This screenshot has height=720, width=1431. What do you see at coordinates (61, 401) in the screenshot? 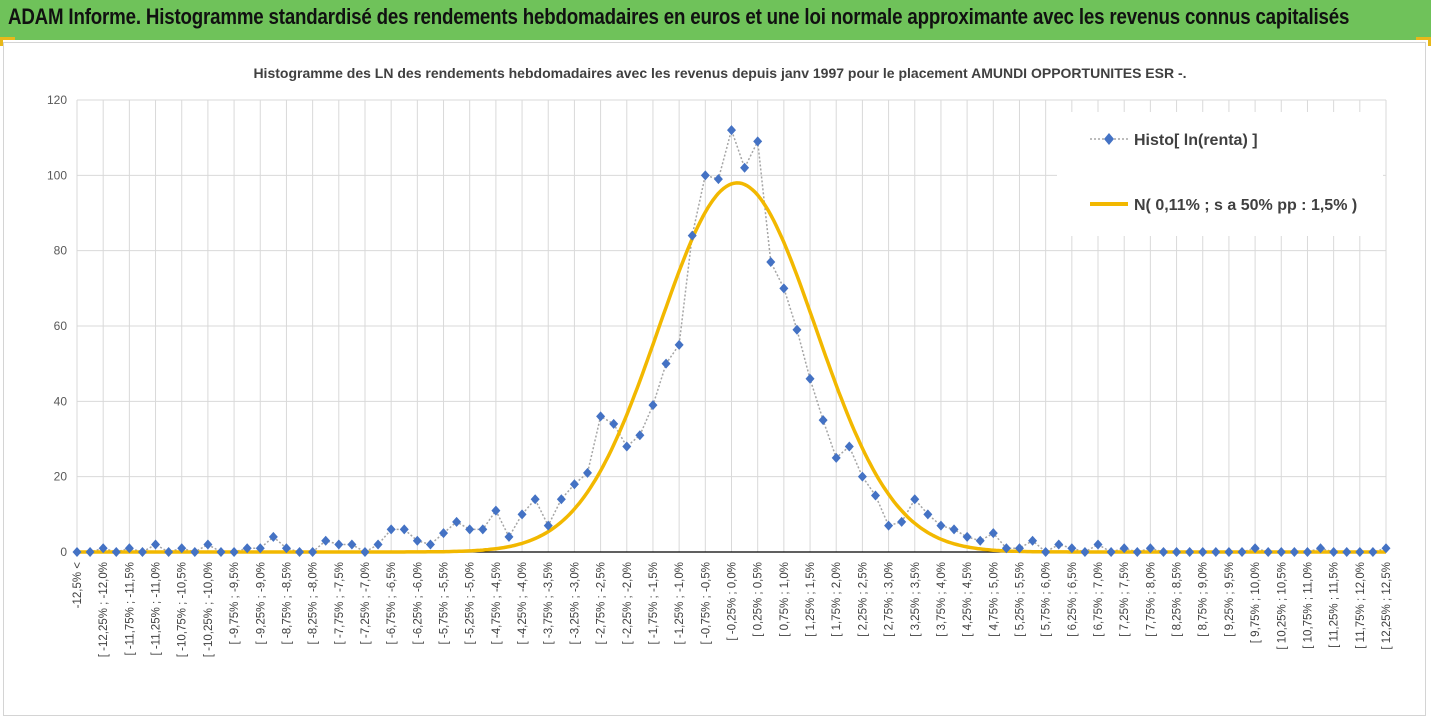
I see `y-tick-label: 40` at bounding box center [61, 401].